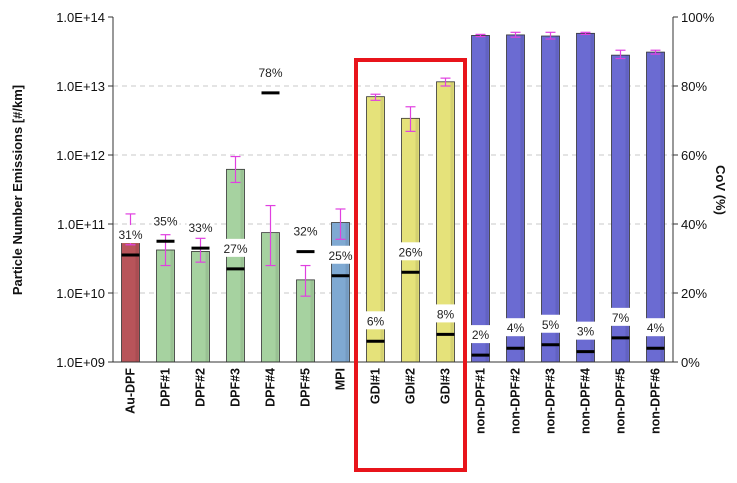 This screenshot has width=737, height=483. I want to click on cov-label: 7%, so click(621, 318).